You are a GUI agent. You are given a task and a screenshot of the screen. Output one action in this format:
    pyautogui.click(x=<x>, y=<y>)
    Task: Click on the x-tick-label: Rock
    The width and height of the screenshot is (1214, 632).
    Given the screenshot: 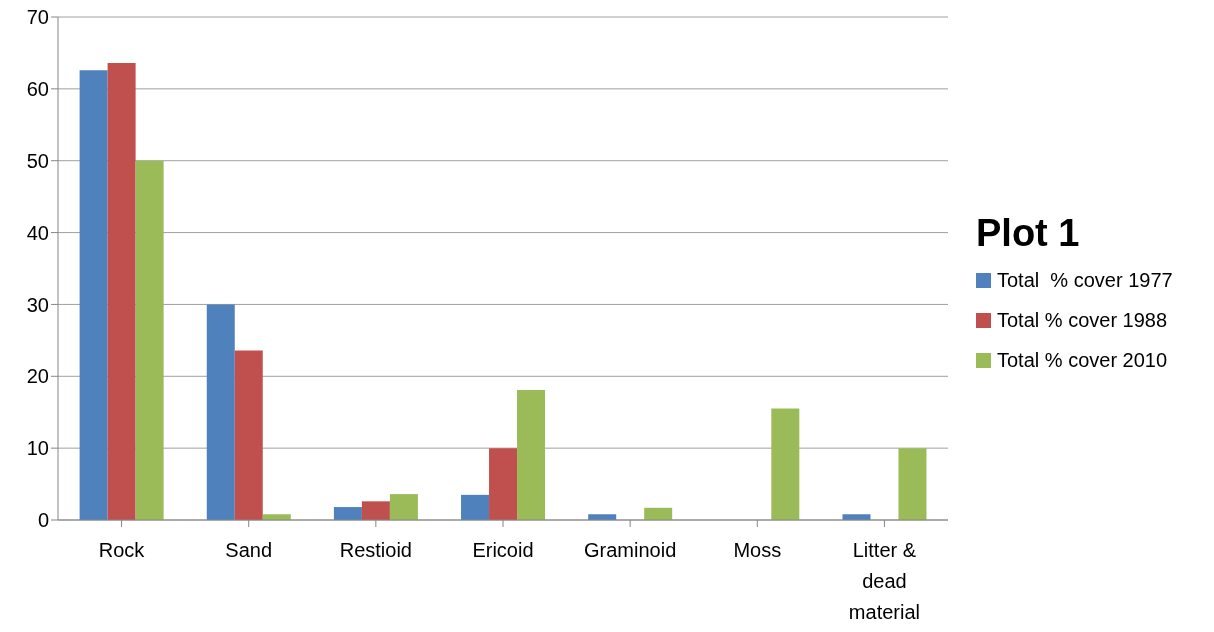 What is the action you would take?
    pyautogui.click(x=122, y=550)
    